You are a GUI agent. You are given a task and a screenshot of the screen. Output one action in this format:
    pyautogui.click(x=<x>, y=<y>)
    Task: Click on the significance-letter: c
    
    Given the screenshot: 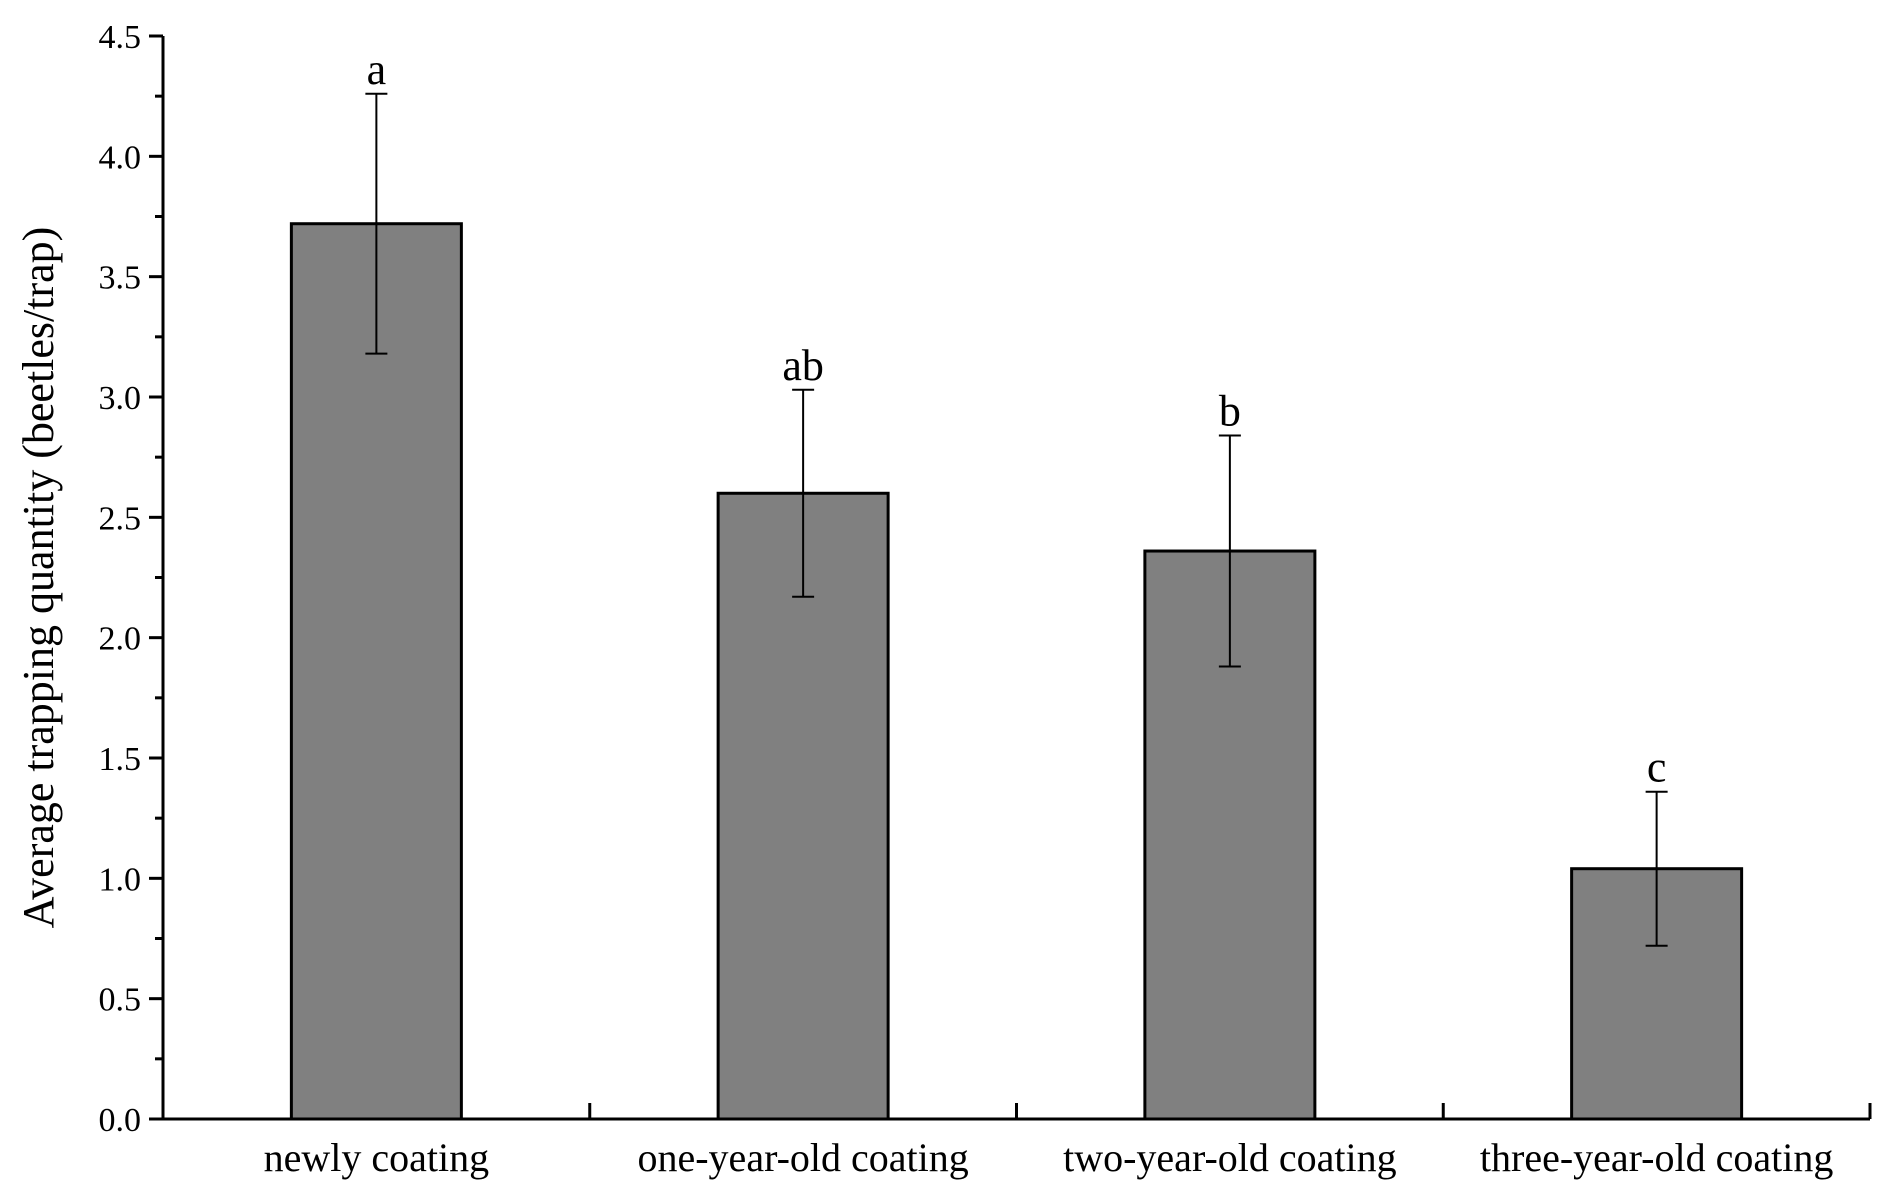 What is the action you would take?
    pyautogui.click(x=1657, y=767)
    